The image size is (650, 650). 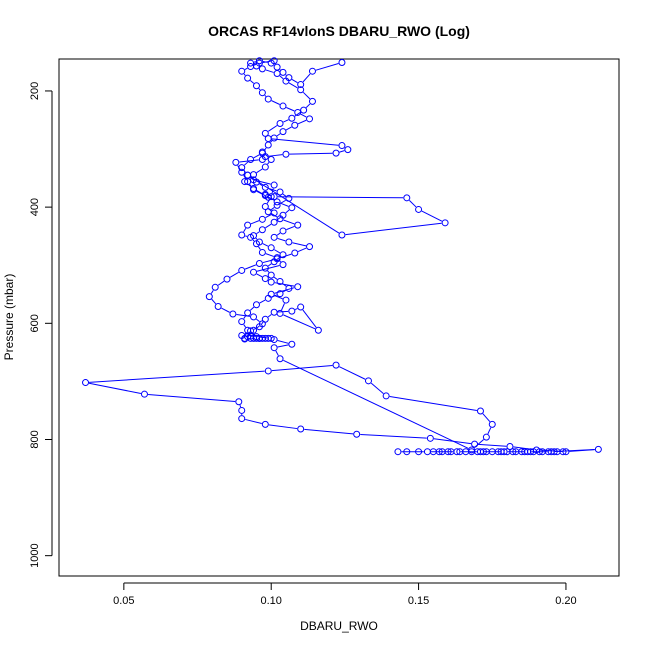 I want to click on x-tick-label: 0.15, so click(x=418, y=601).